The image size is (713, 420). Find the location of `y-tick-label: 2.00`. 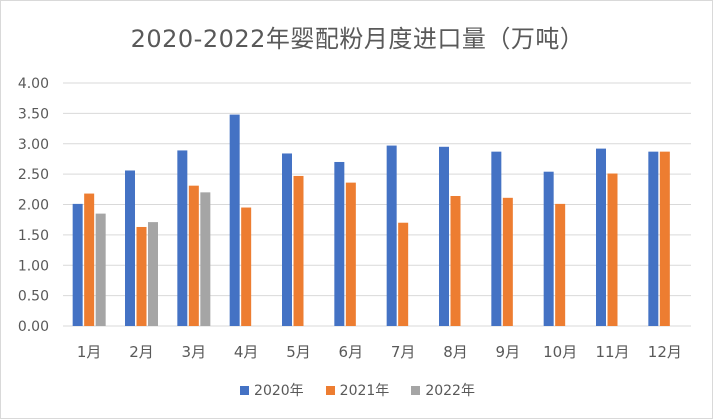

y-tick-label: 2.00 is located at coordinates (33, 206).